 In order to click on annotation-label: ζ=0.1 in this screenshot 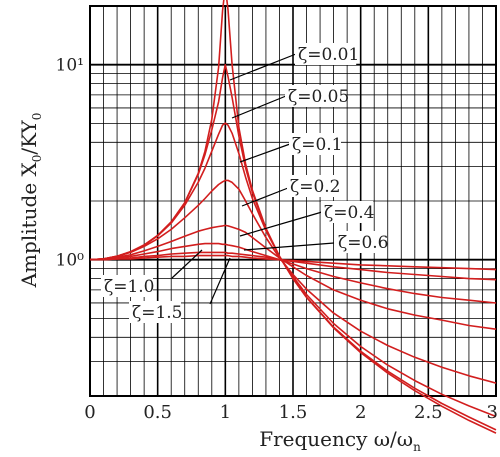, I will do `click(317, 145)`.